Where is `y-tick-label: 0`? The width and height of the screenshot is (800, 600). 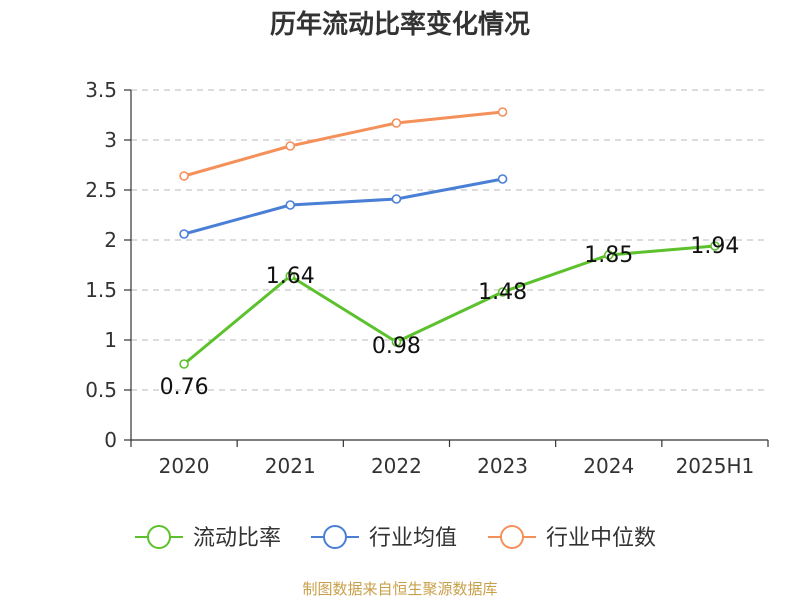
y-tick-label: 0 is located at coordinates (110, 440).